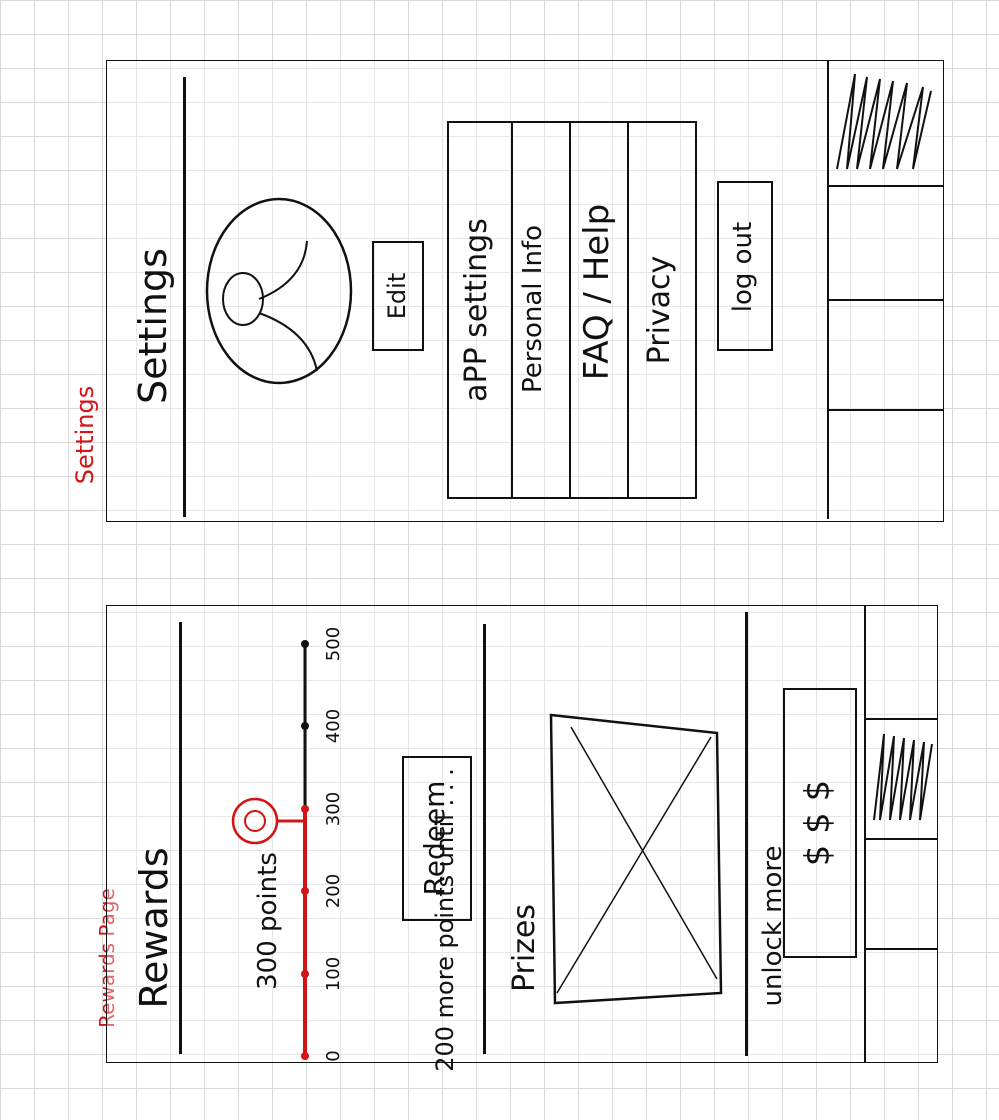 The width and height of the screenshot is (999, 1120). Describe the element at coordinates (153, 326) in the screenshot. I see `settings-title: Settings` at that location.